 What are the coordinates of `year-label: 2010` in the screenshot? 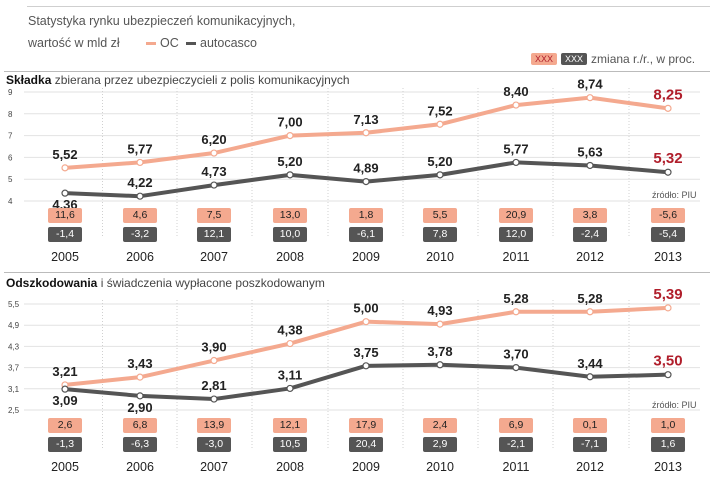 It's located at (440, 467).